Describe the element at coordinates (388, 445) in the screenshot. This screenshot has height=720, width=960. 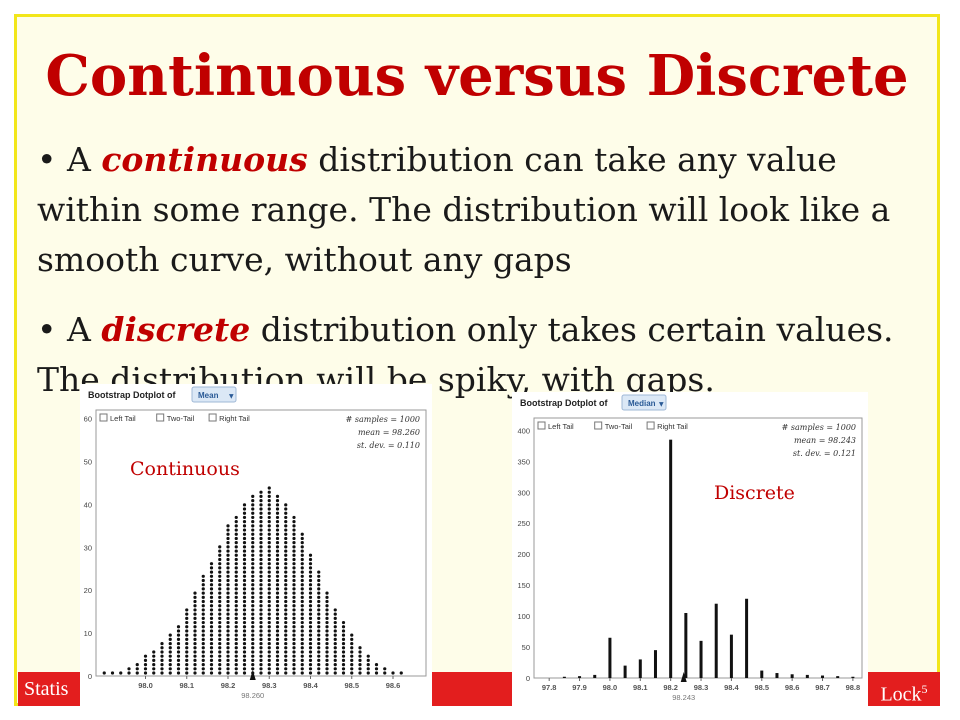
I see `summary-stat: st. dev. = 0.110` at that location.